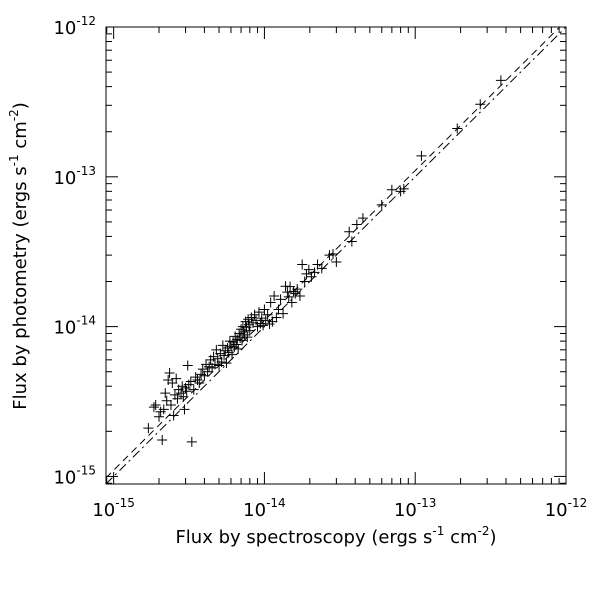 The height and width of the screenshot is (590, 590). I want to click on y-axis-tick-labels: 10-15 10-14 10-13 10-12, so click(74, 251).